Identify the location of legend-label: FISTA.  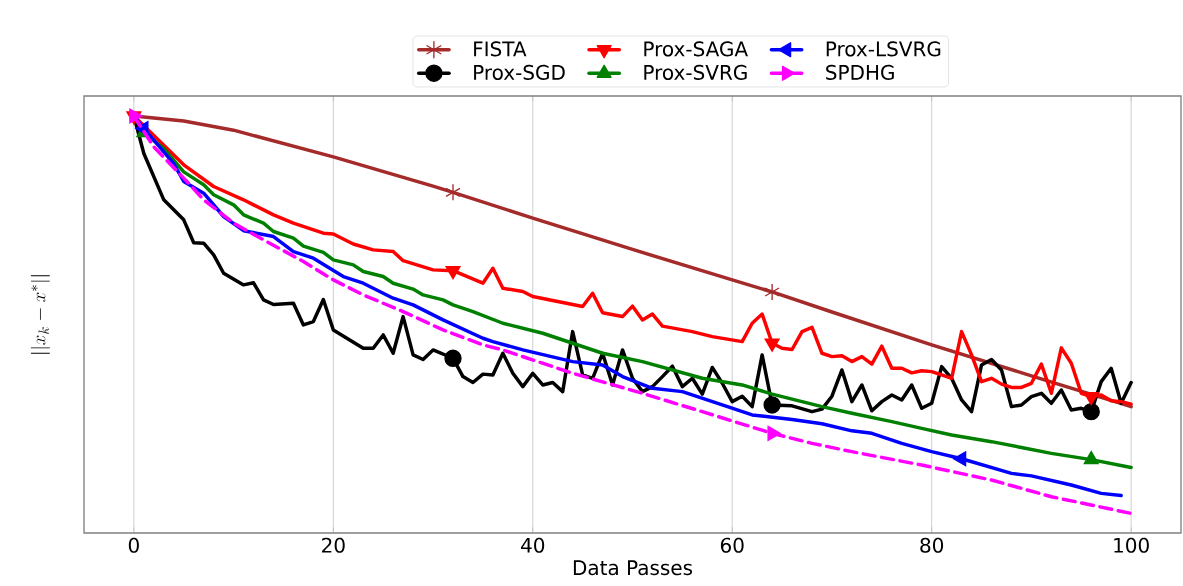
(500, 49).